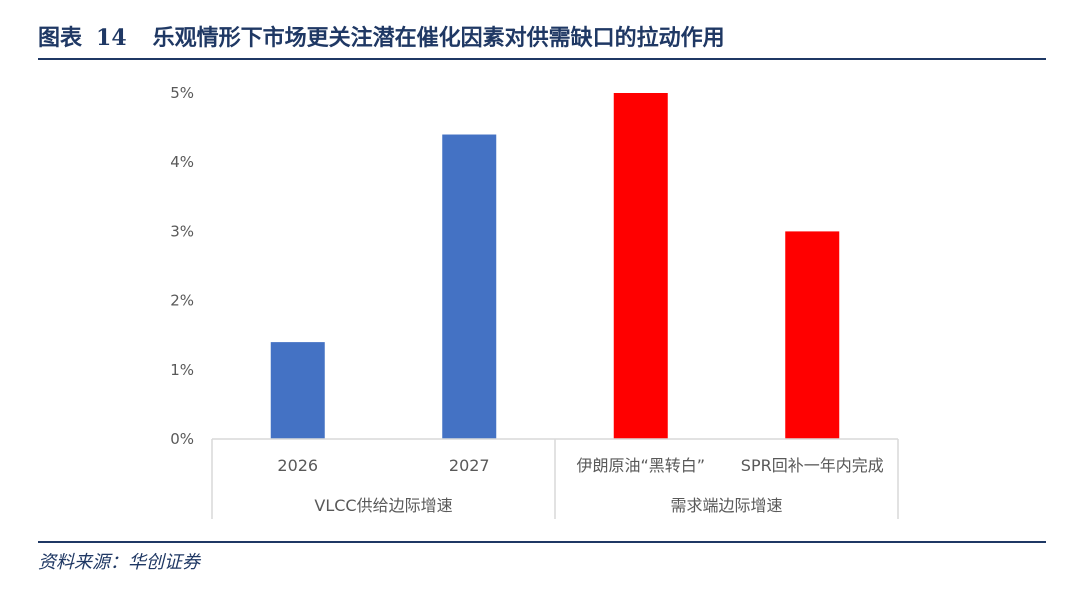  What do you see at coordinates (182, 162) in the screenshot?
I see `y-tick-label: 4%` at bounding box center [182, 162].